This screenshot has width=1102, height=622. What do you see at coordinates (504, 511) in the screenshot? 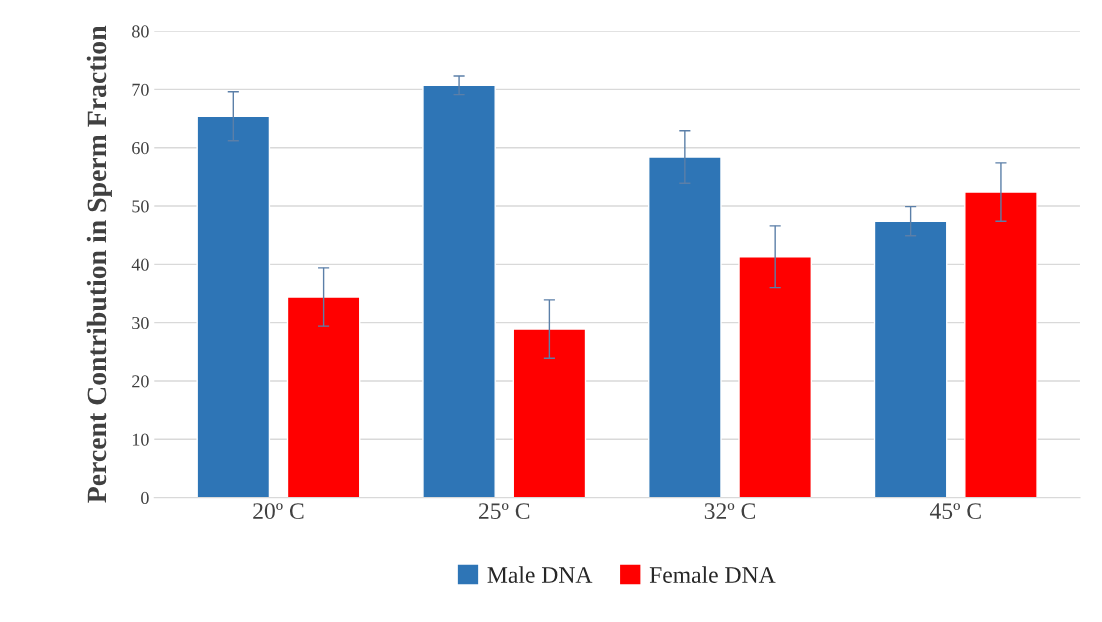
I see `x-tick-label: 25º C` at bounding box center [504, 511].